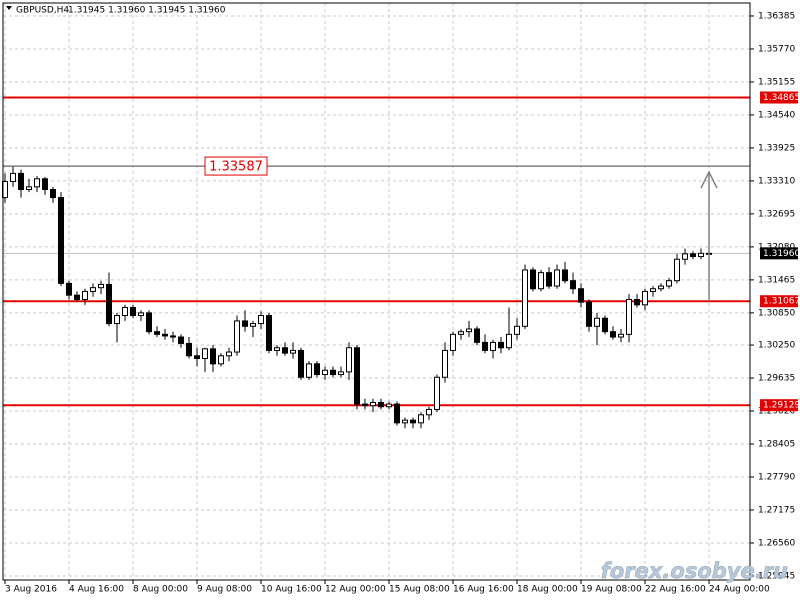 Image resolution: width=800 pixels, height=600 pixels. What do you see at coordinates (776, 82) in the screenshot?
I see `y-tick-label: 1.35155` at bounding box center [776, 82].